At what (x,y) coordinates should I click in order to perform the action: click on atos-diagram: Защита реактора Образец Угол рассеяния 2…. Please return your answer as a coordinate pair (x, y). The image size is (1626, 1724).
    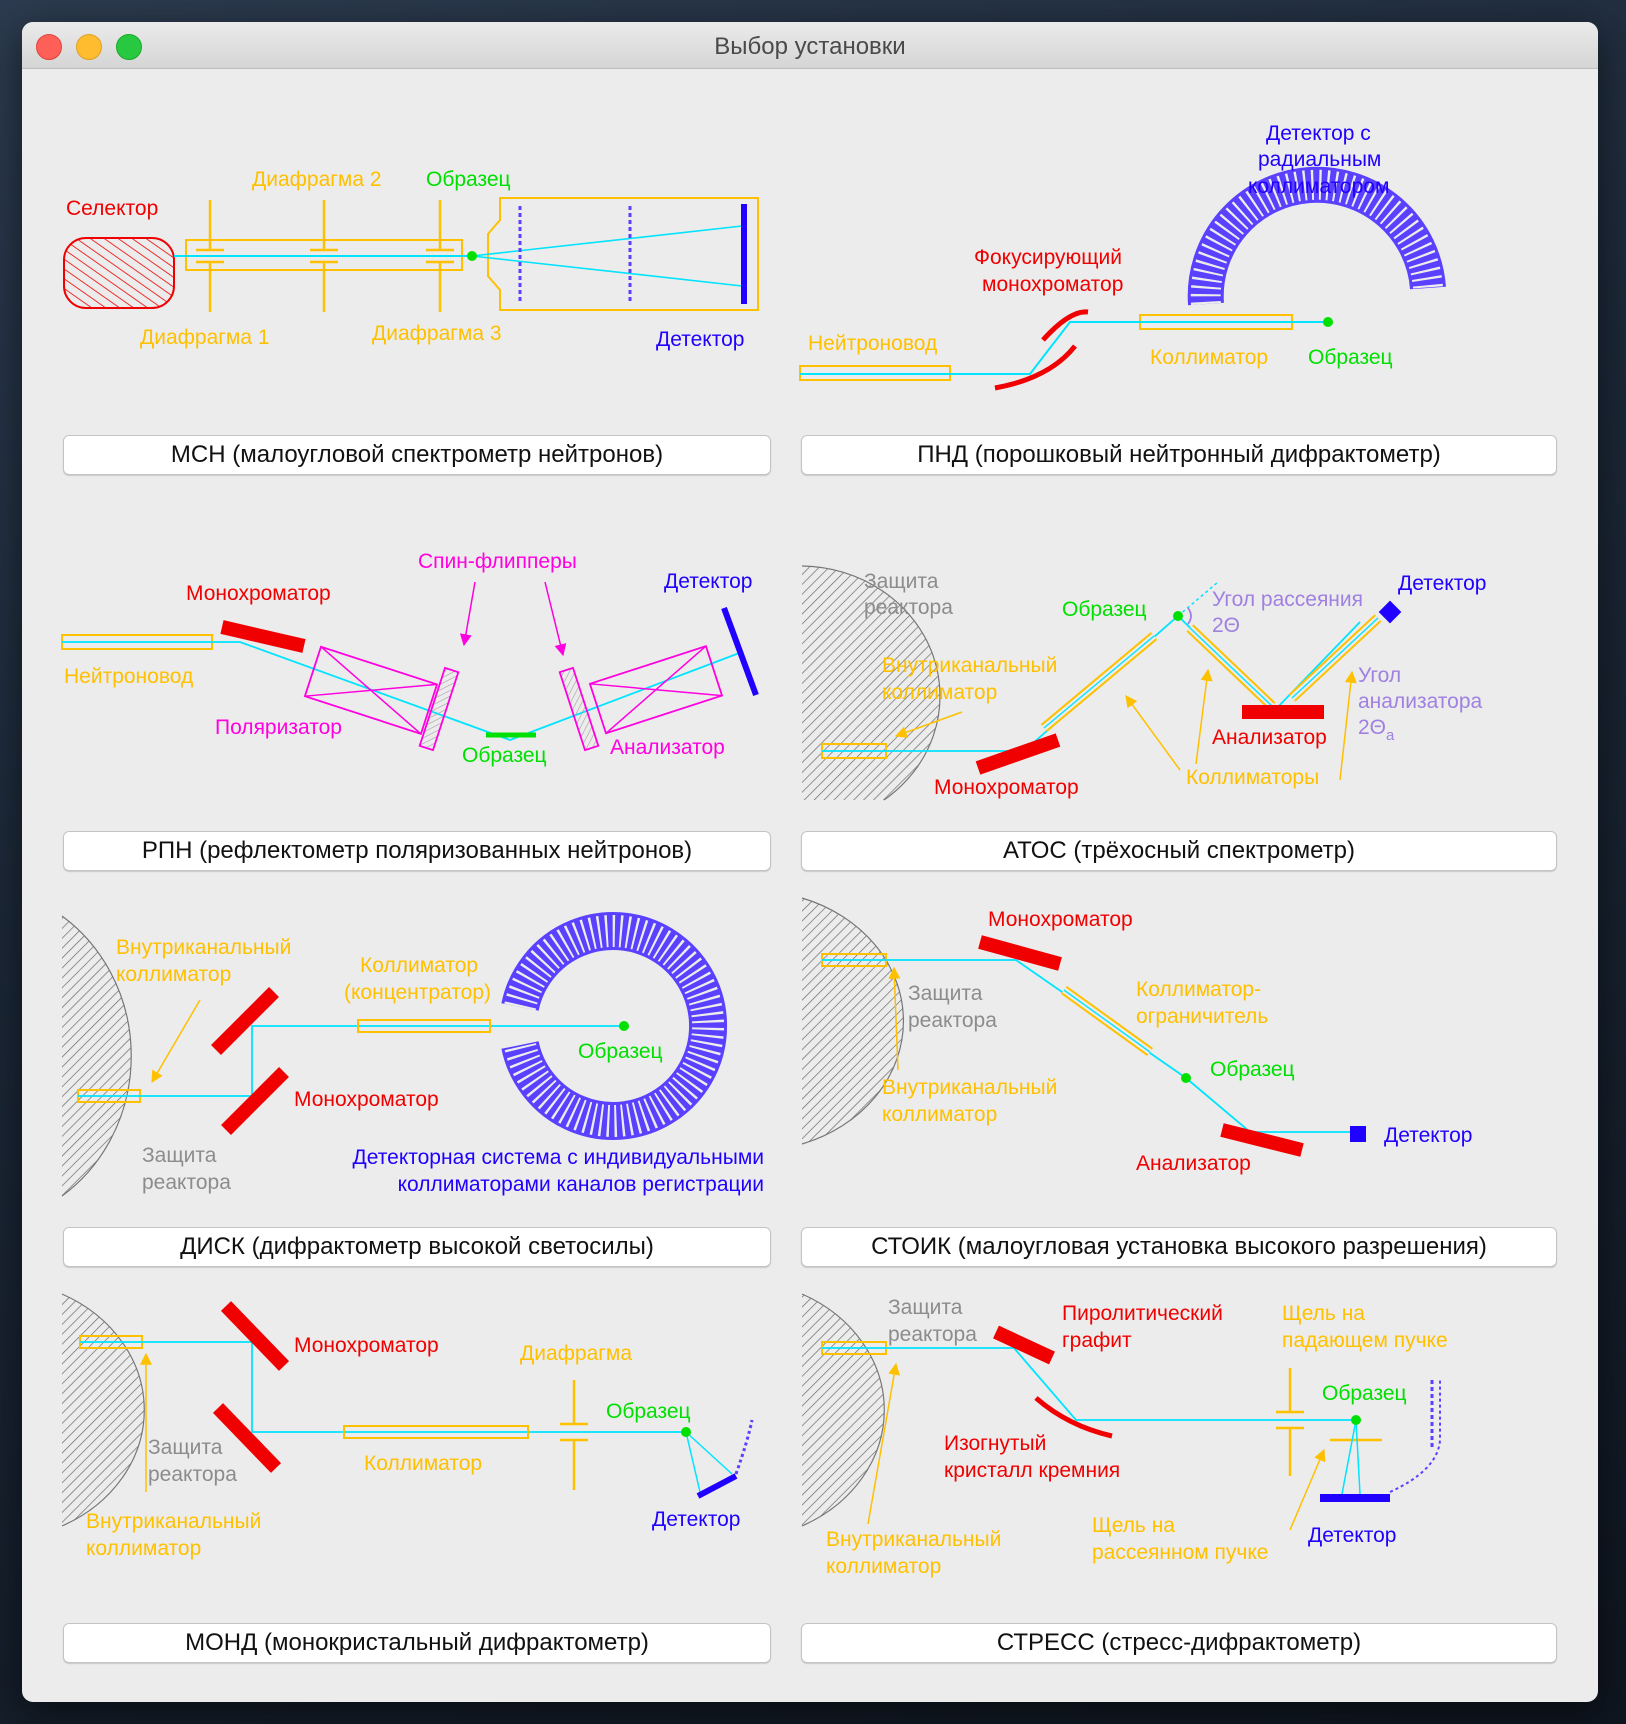
    Looking at the image, I should click on (1143, 683).